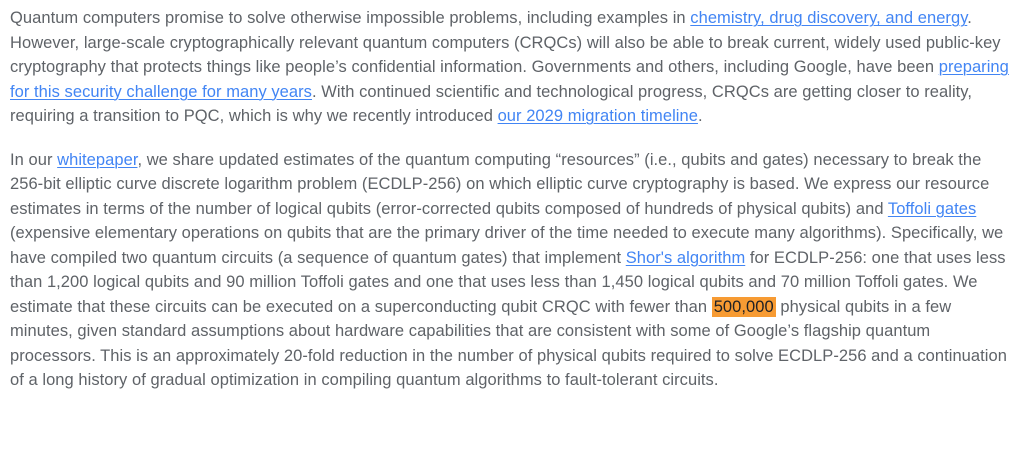  I want to click on link-whitepaper: whitepaper, so click(97, 159).